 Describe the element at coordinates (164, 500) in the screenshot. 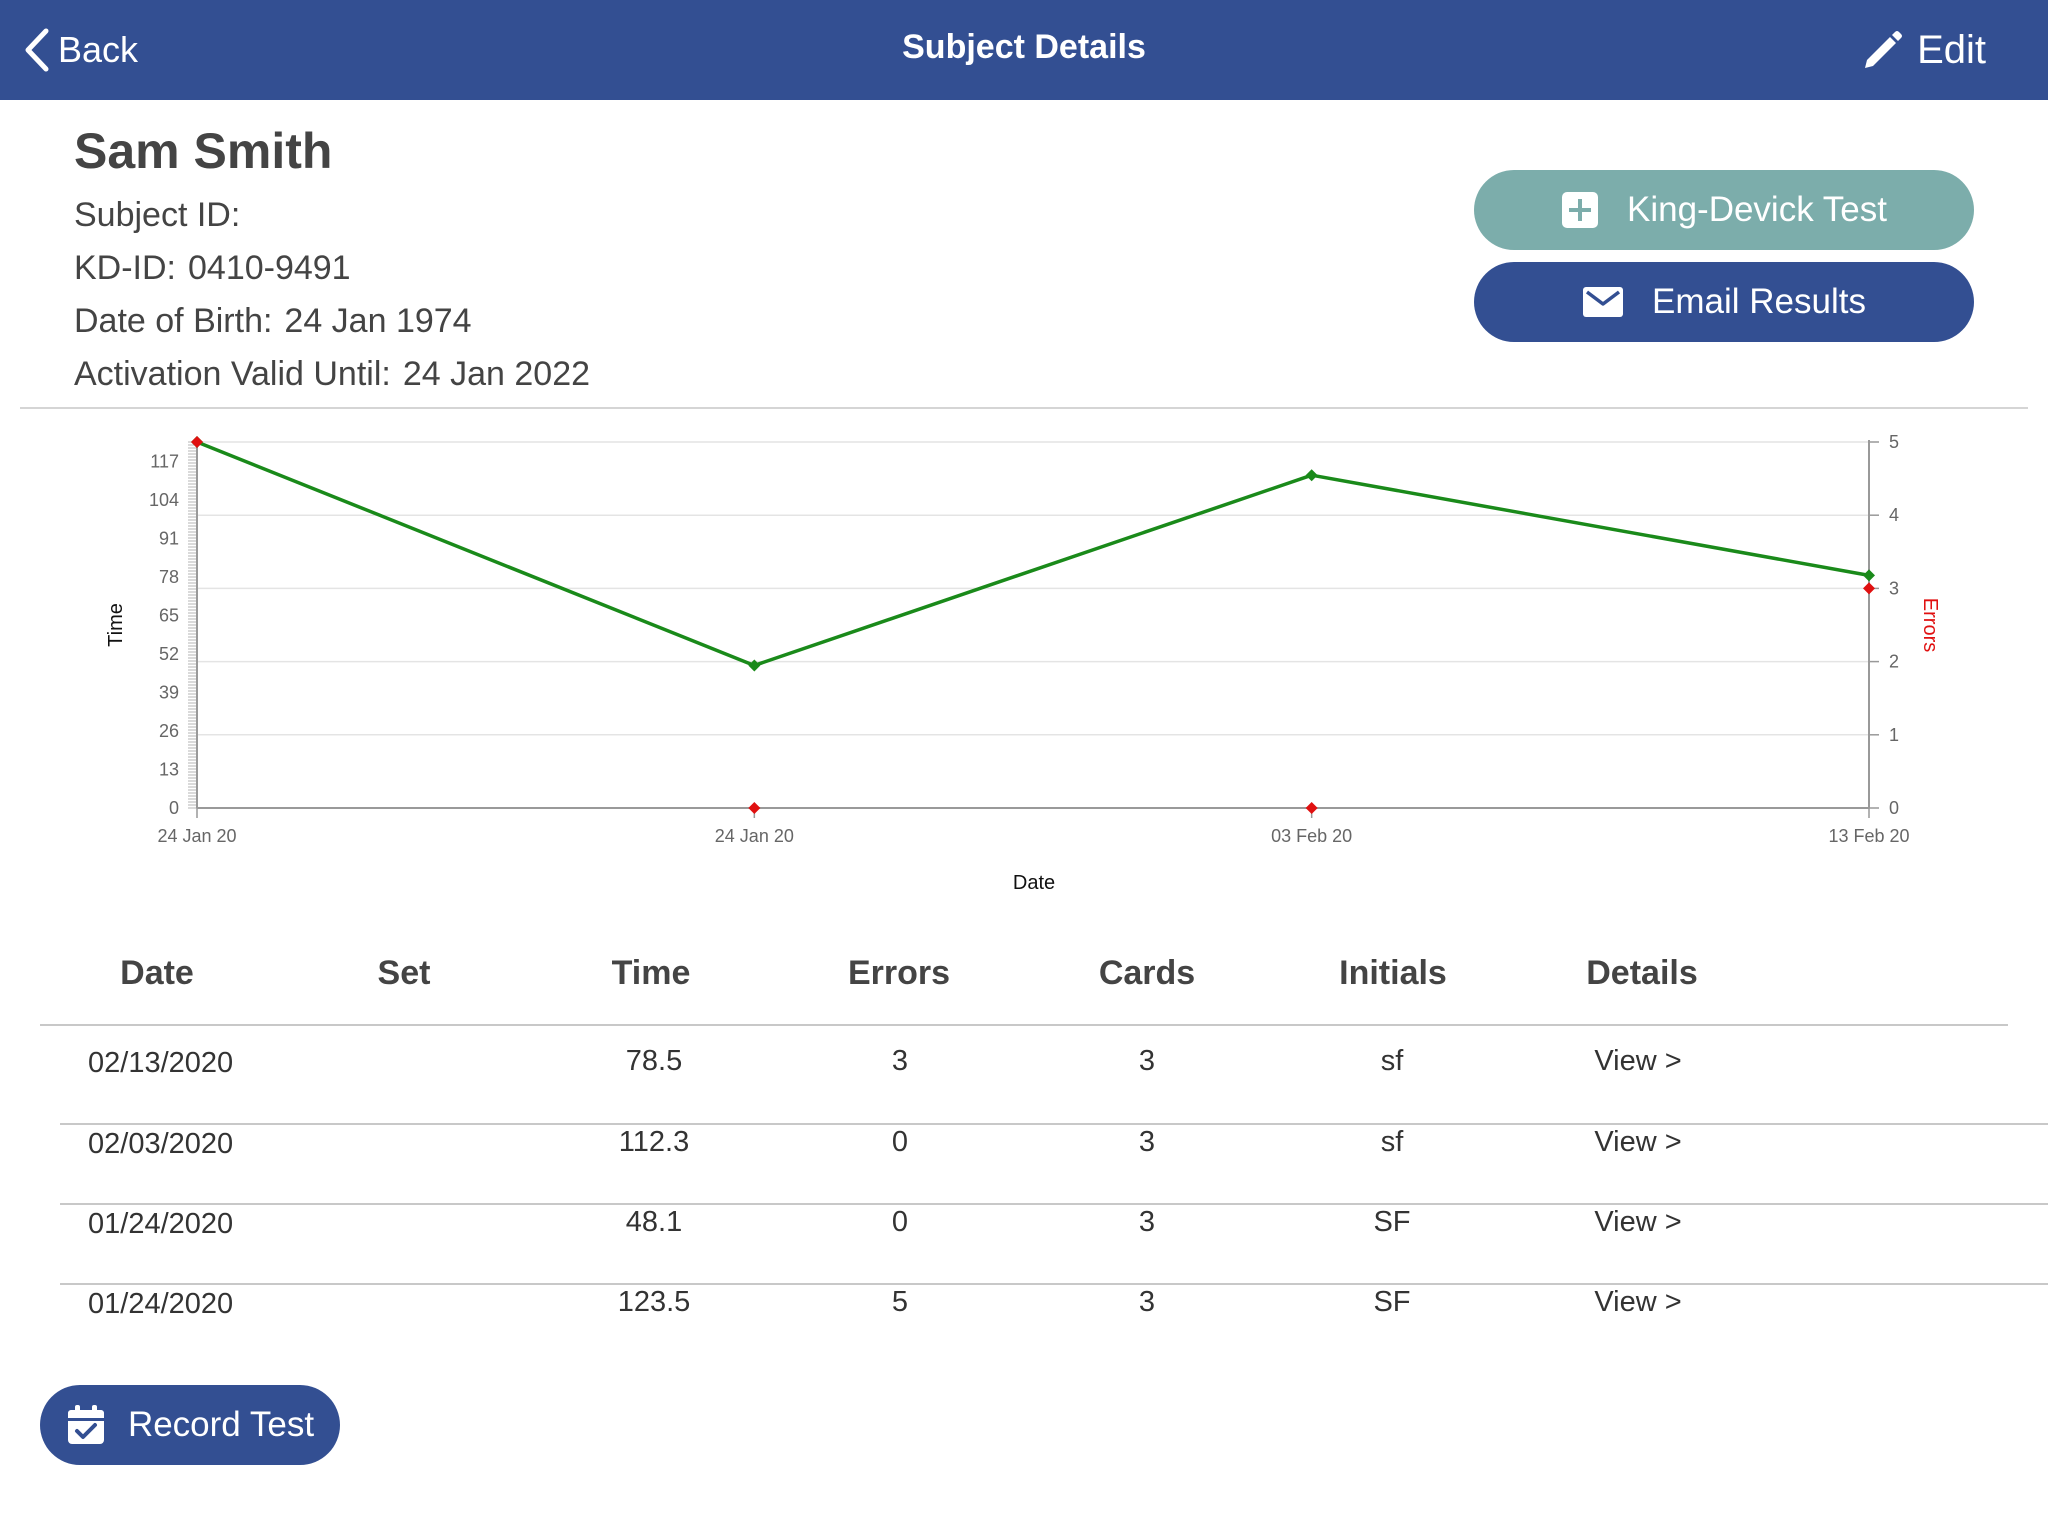

I see `y-tick-label: 104` at that location.